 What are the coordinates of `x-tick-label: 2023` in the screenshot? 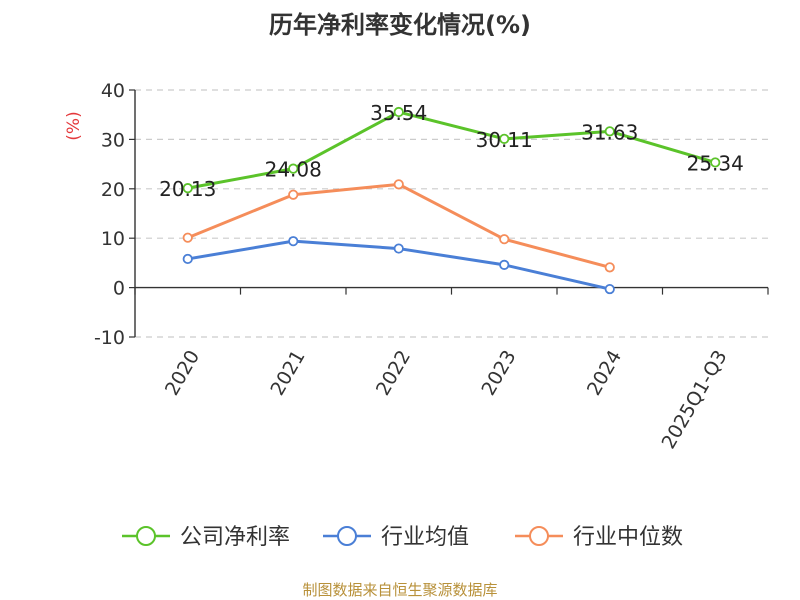 It's located at (498, 373).